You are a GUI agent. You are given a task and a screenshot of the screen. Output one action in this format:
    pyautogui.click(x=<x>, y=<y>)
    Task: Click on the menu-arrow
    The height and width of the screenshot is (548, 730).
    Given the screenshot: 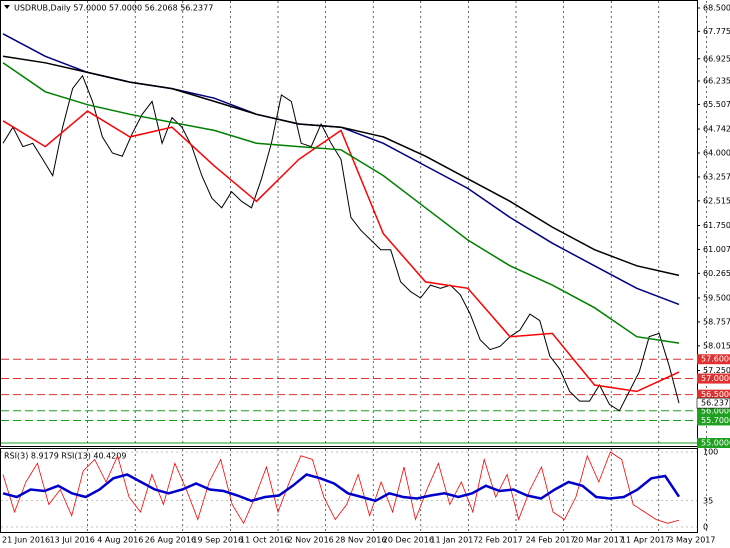 What is the action you would take?
    pyautogui.click(x=7, y=7)
    